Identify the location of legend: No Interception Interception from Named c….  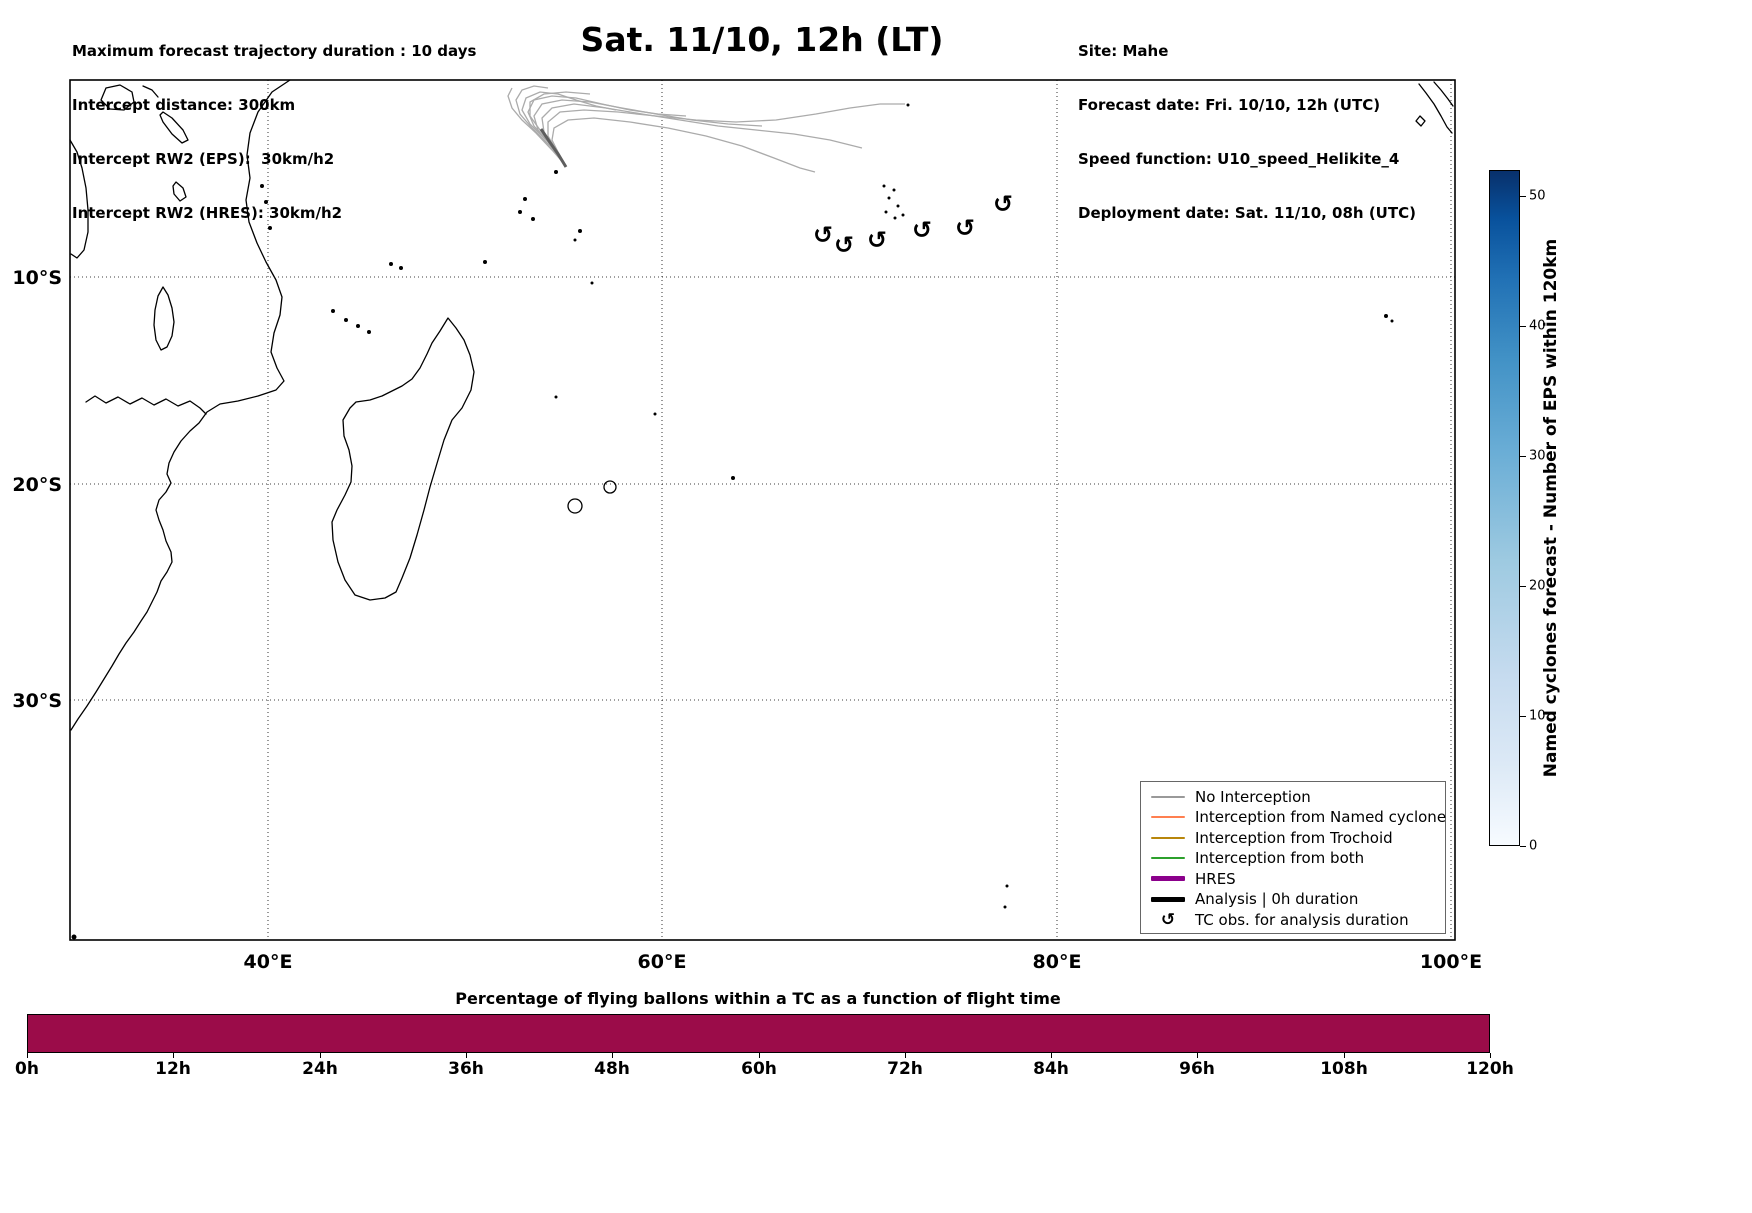
(1293, 857).